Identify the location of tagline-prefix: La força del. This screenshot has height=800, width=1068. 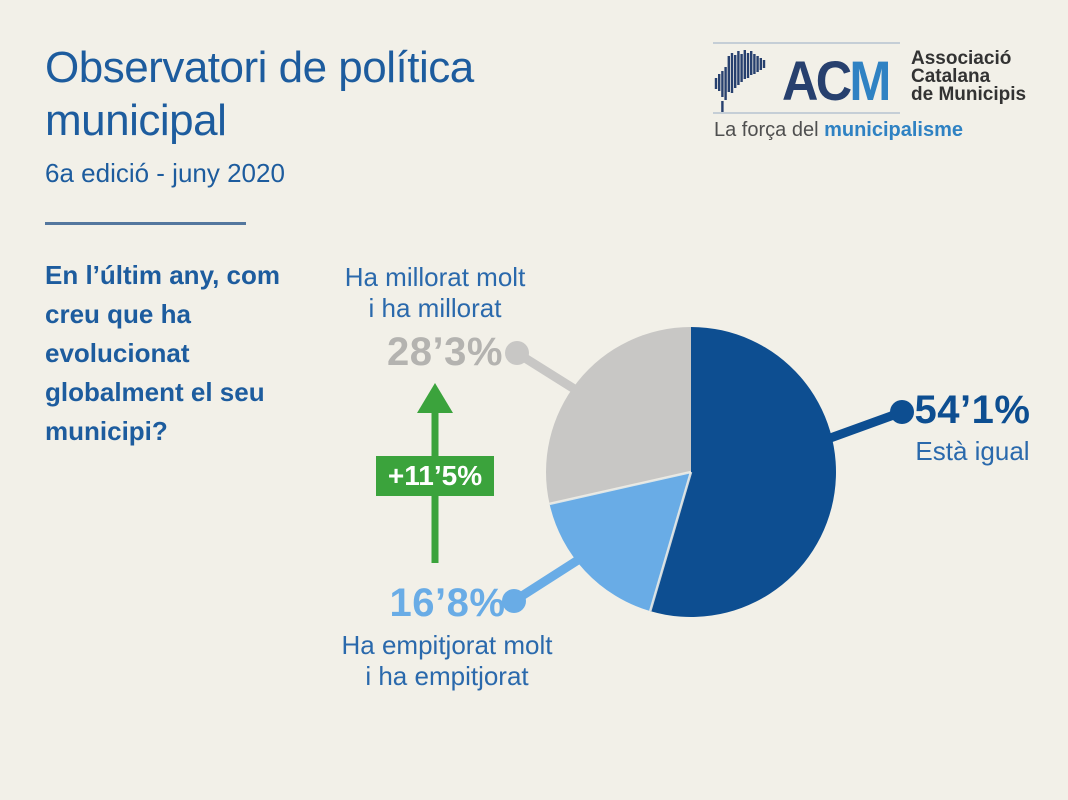
(769, 130).